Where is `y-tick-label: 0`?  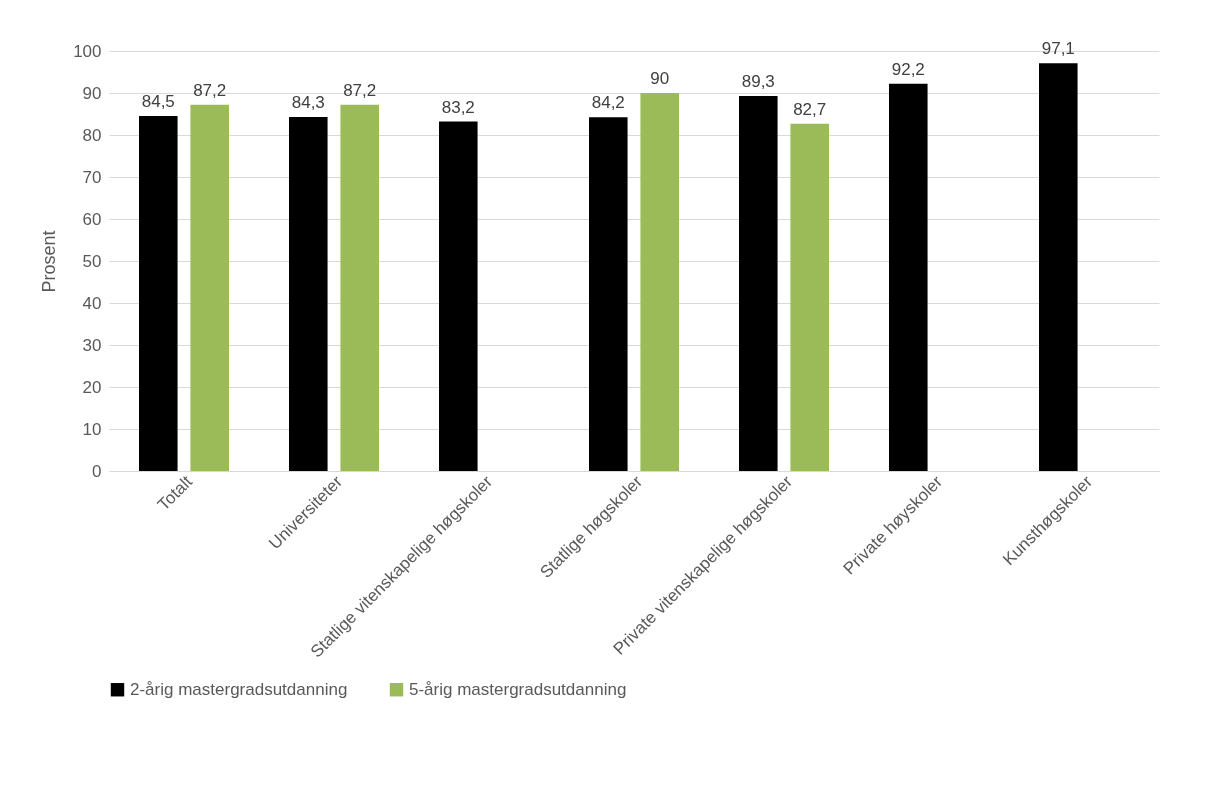 y-tick-label: 0 is located at coordinates (97, 471).